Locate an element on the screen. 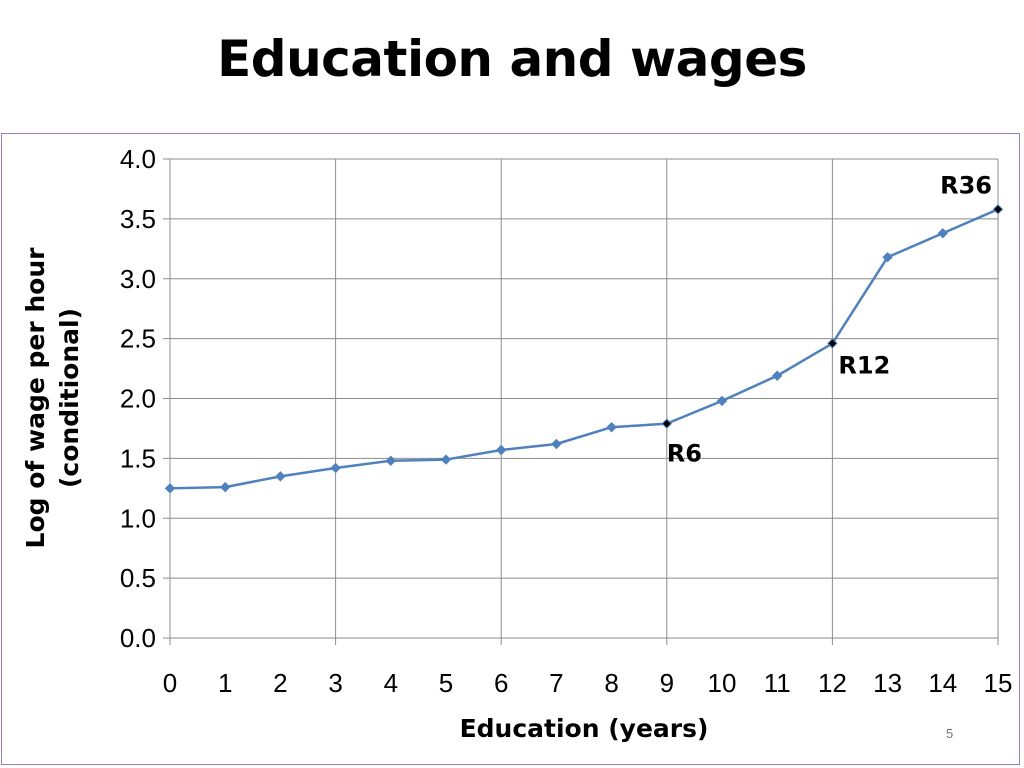  page-number: 5 is located at coordinates (950, 733).